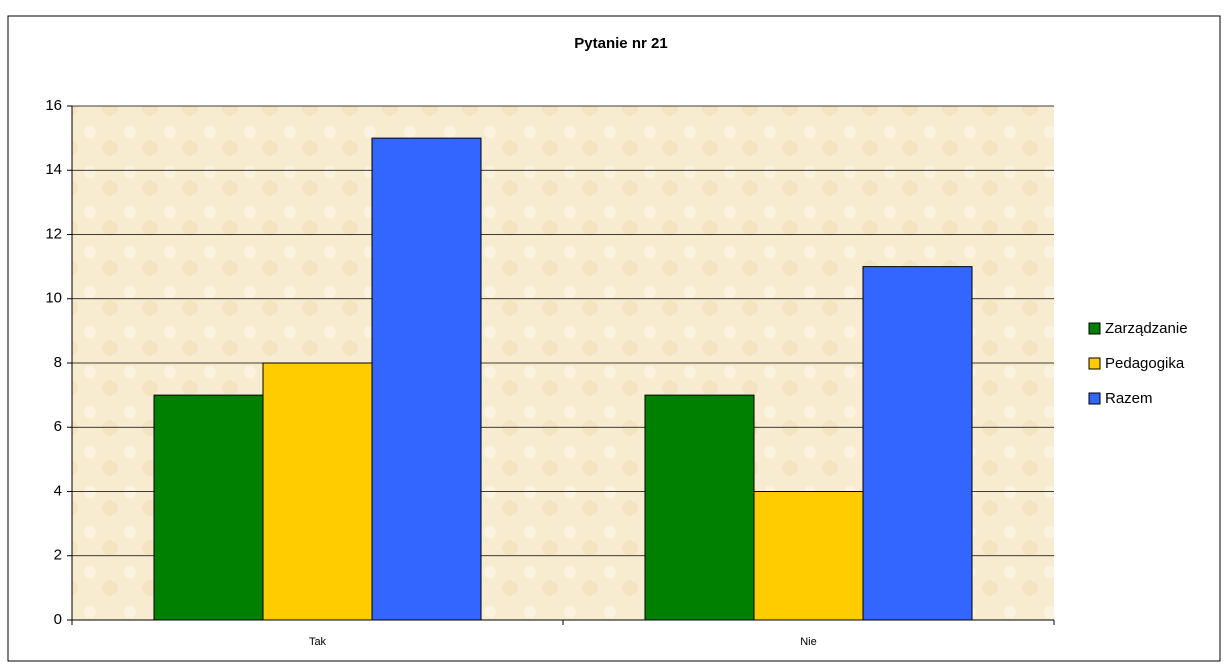 This screenshot has width=1227, height=667. I want to click on y-tick-label: 2, so click(58, 555).